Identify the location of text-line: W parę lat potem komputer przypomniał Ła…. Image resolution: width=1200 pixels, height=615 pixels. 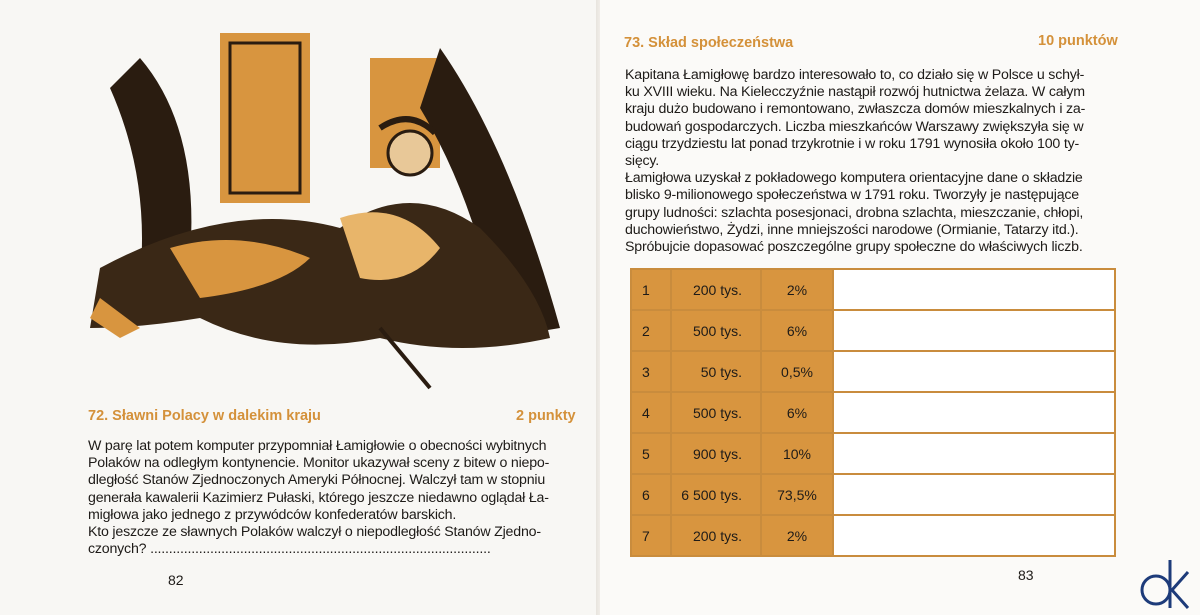
(317, 446).